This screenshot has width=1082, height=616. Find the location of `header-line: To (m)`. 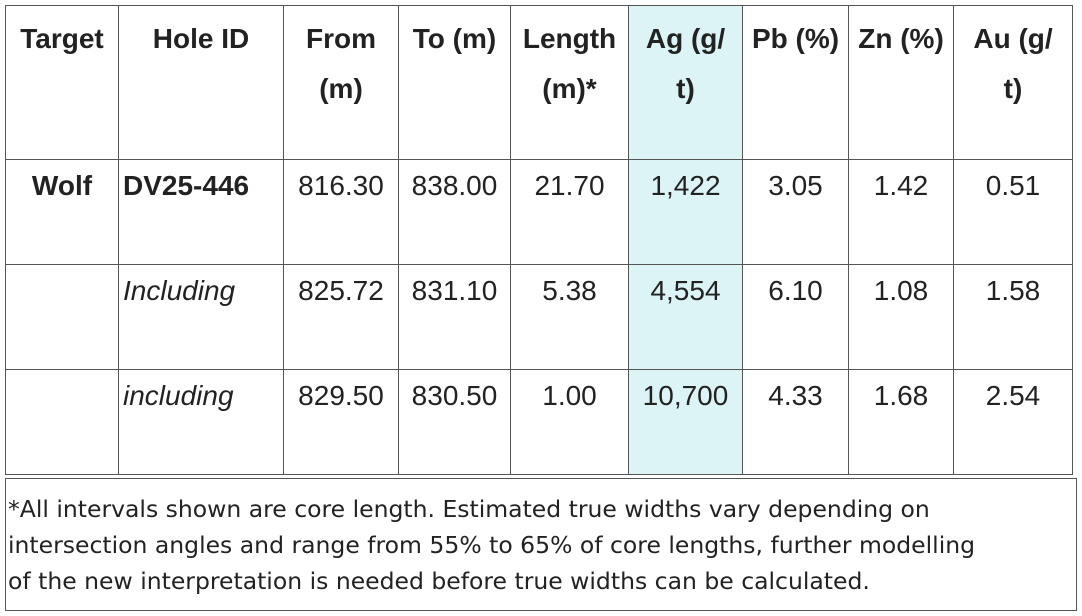

header-line: To (m) is located at coordinates (454, 38).